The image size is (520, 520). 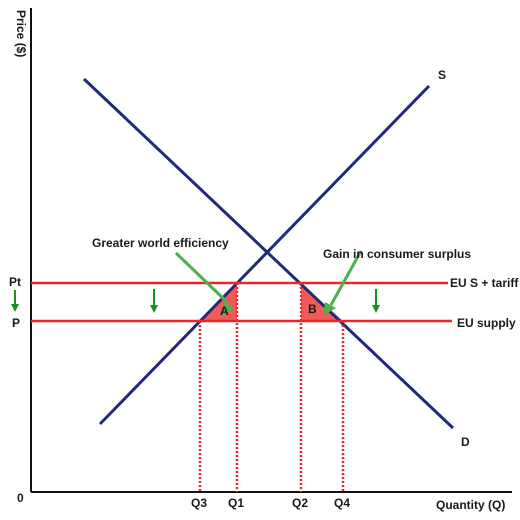 What do you see at coordinates (16, 323) in the screenshot?
I see `world-price-label: P` at bounding box center [16, 323].